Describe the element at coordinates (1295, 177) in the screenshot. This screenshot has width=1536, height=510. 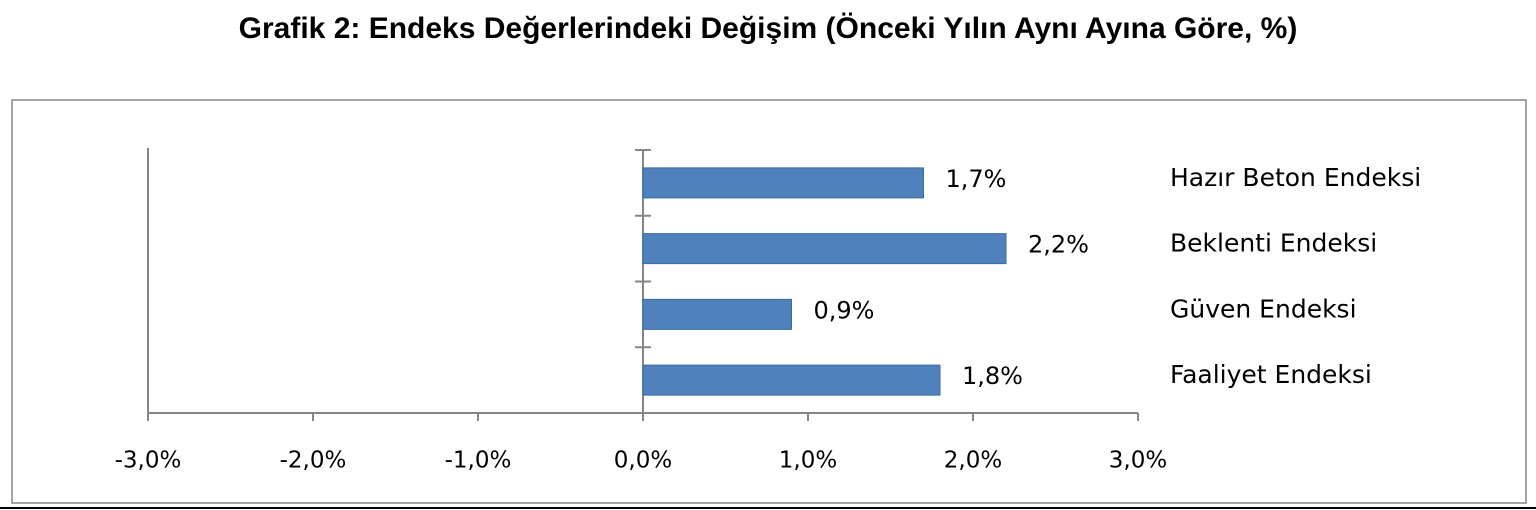
I see `category-label: Hazır Beton Endeksi` at that location.